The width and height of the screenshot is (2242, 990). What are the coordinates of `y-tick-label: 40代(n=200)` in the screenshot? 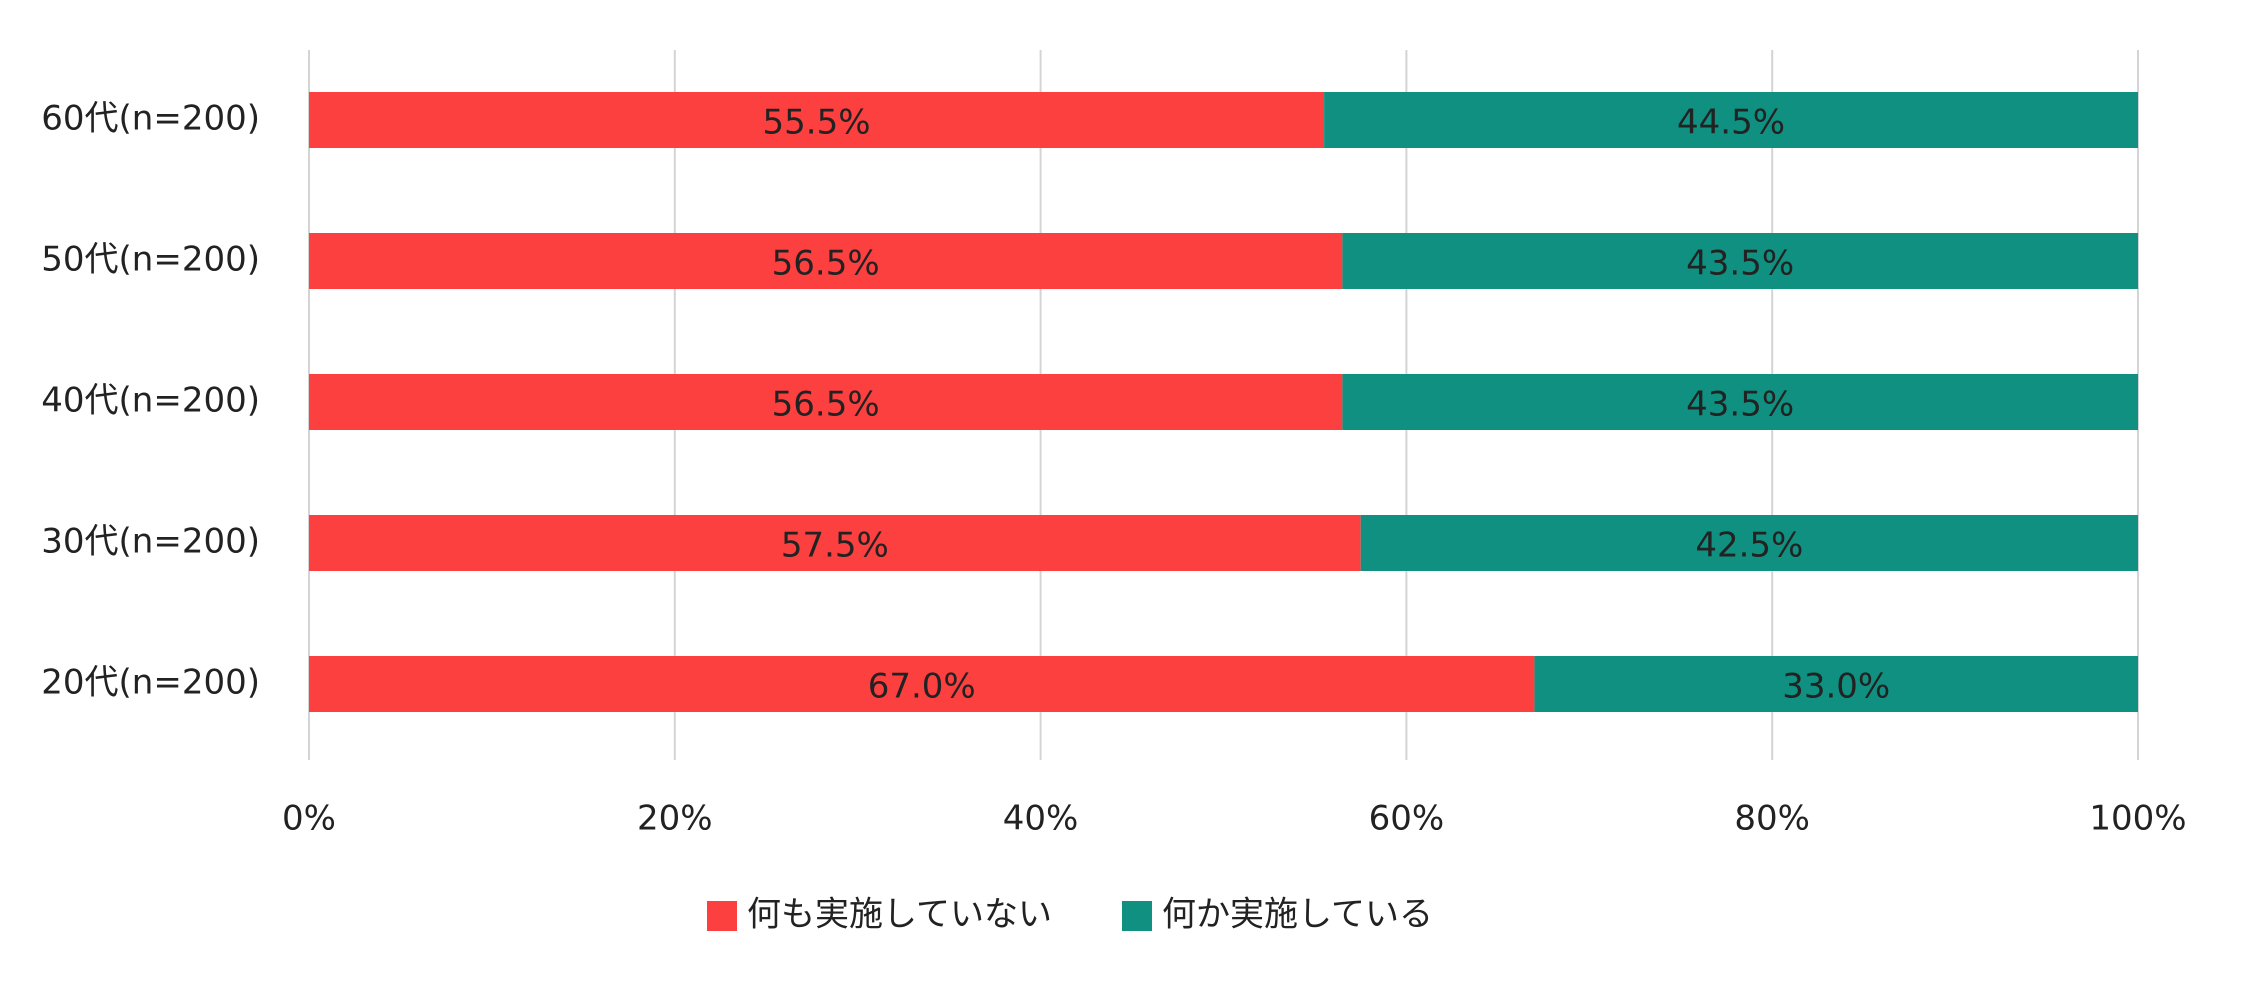 It's located at (150, 401).